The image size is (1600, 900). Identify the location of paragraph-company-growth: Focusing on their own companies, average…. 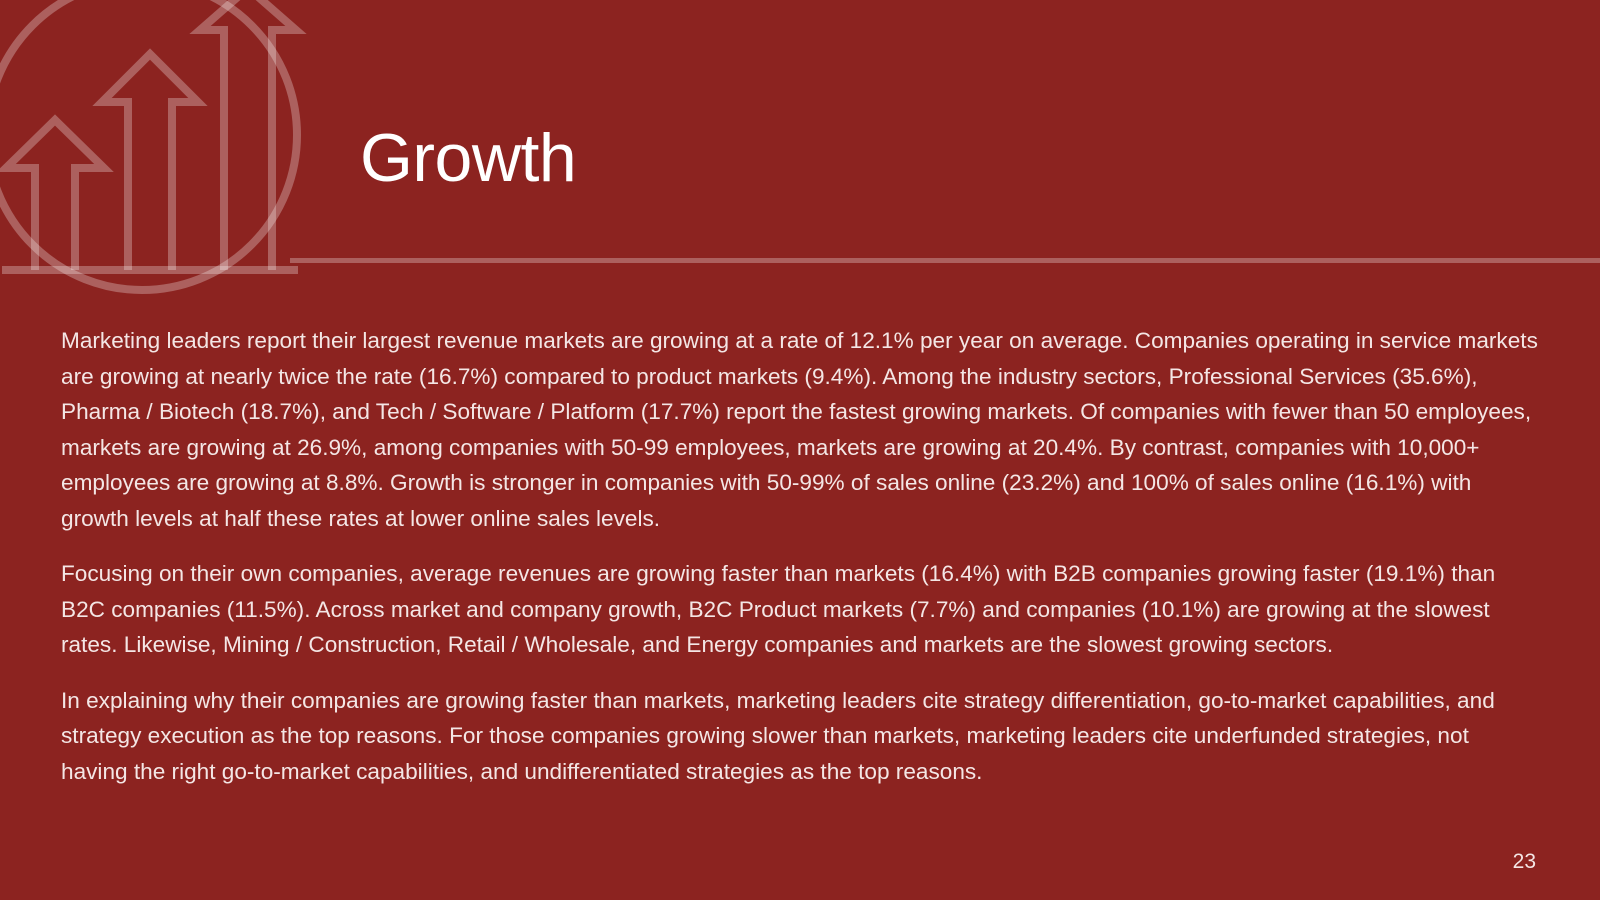
(778, 609).